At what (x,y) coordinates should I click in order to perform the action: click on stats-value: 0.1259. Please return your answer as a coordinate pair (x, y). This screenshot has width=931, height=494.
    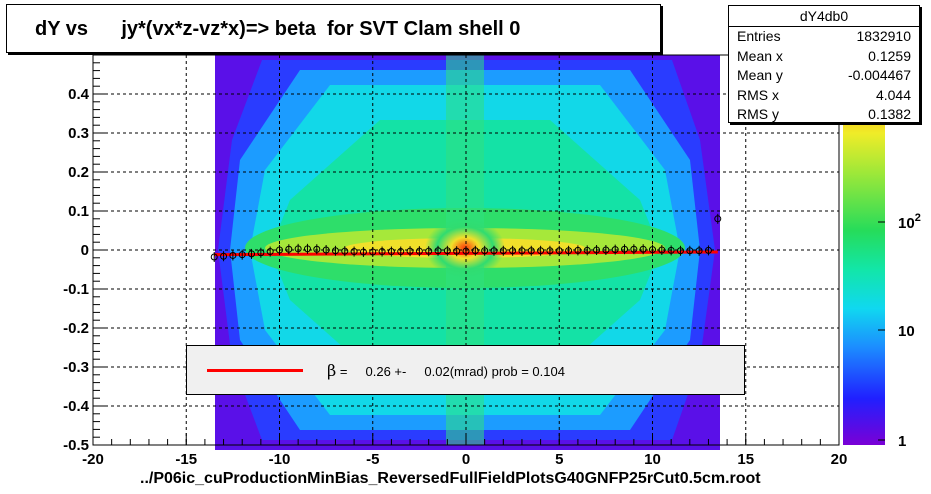
    Looking at the image, I should click on (889, 55).